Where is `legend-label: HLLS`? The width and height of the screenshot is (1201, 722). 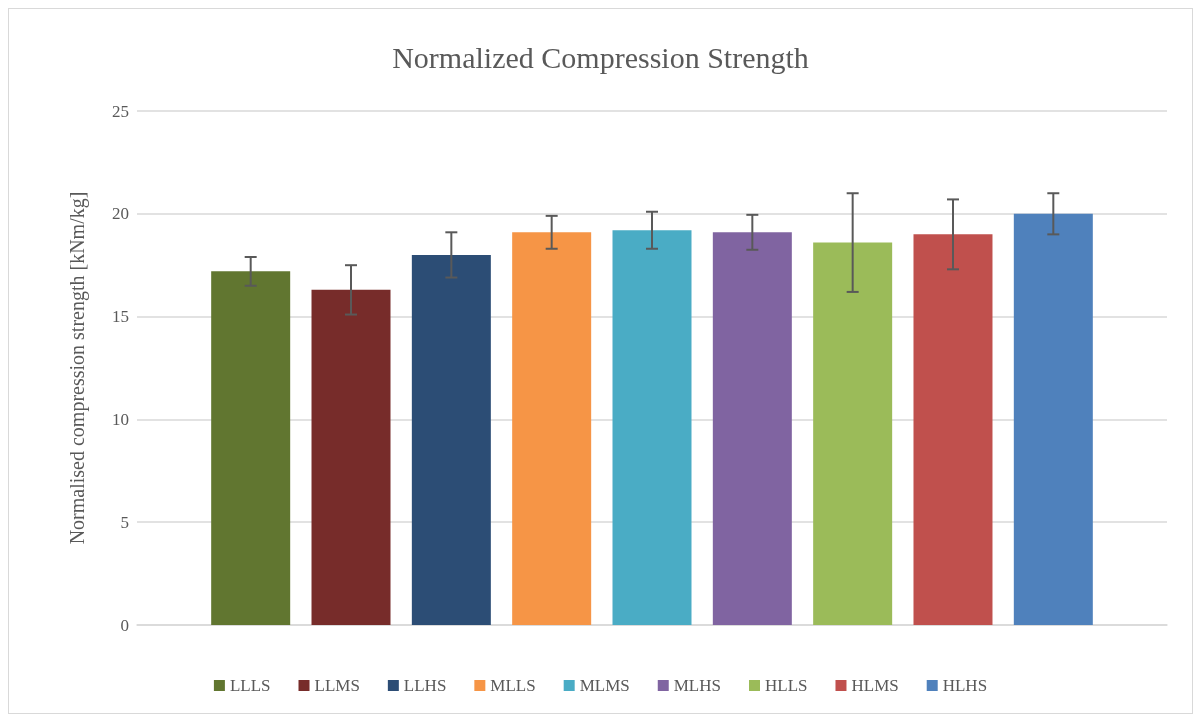
legend-label: HLLS is located at coordinates (786, 685).